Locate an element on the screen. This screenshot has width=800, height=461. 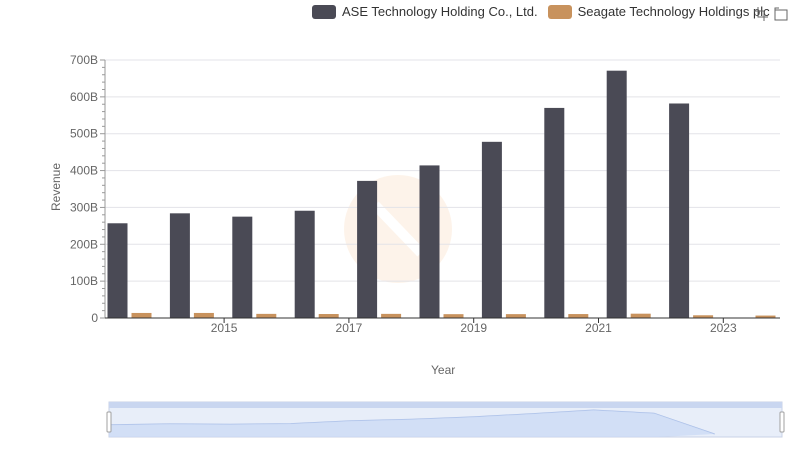
x-tick-label: 2023 is located at coordinates (723, 328).